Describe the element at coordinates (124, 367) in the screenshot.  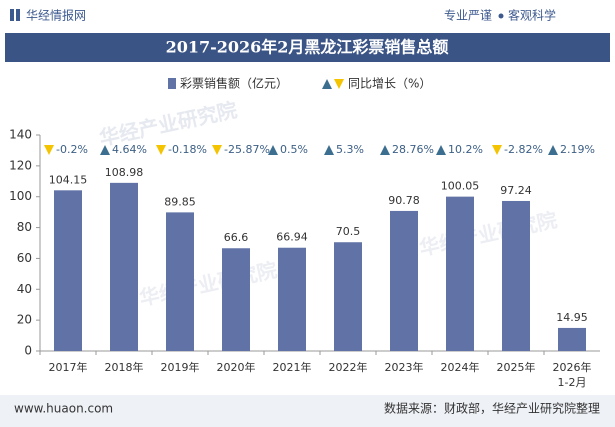
I see `x-tick-label: 2018年` at that location.